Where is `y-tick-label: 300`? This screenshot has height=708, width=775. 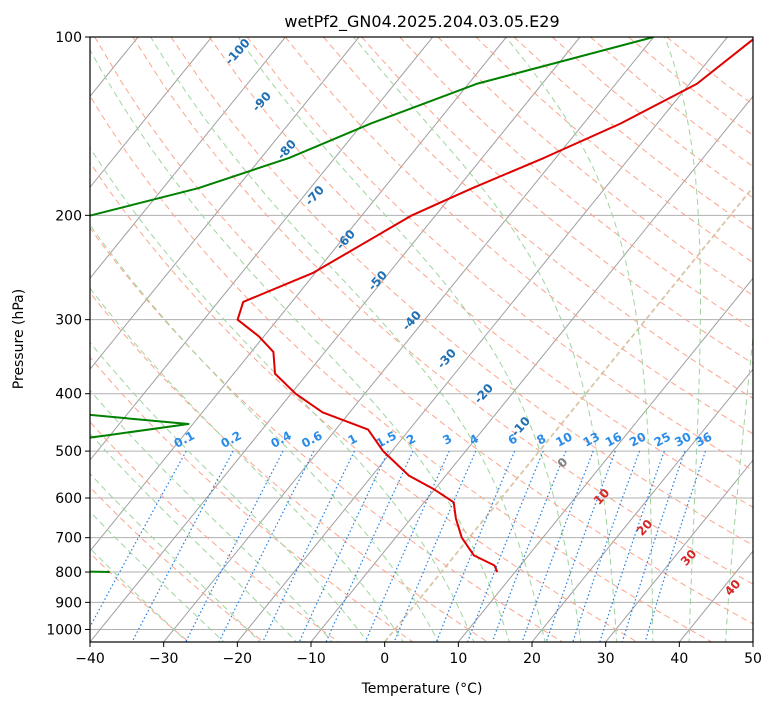
y-tick-label: 300 is located at coordinates (68, 321).